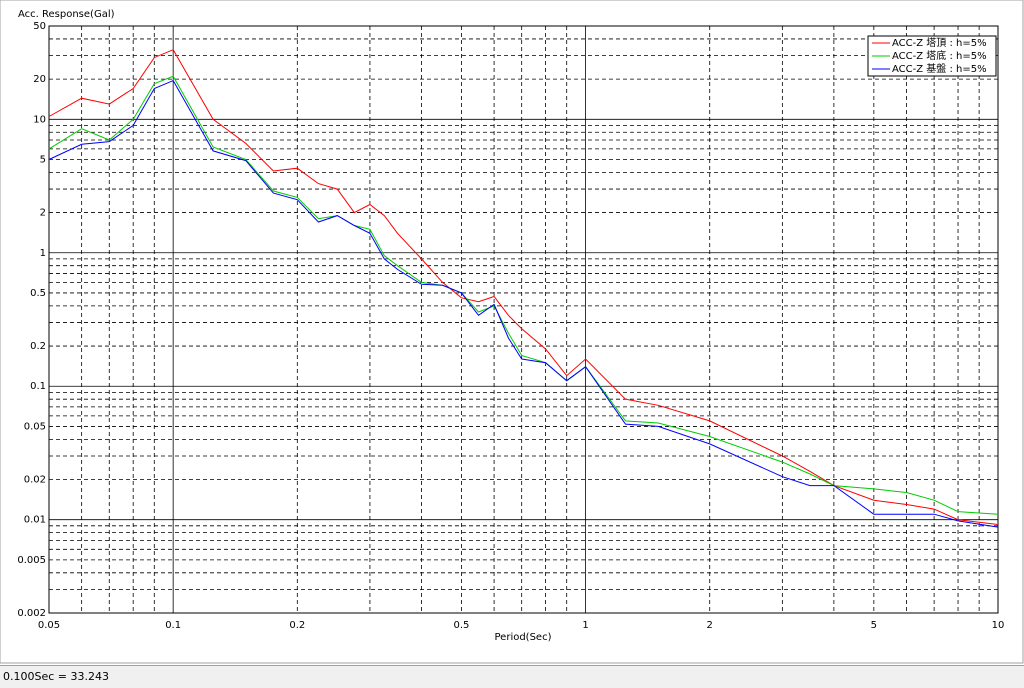  Describe the element at coordinates (38, 346) in the screenshot. I see `y-tick-label: 0.2` at that location.